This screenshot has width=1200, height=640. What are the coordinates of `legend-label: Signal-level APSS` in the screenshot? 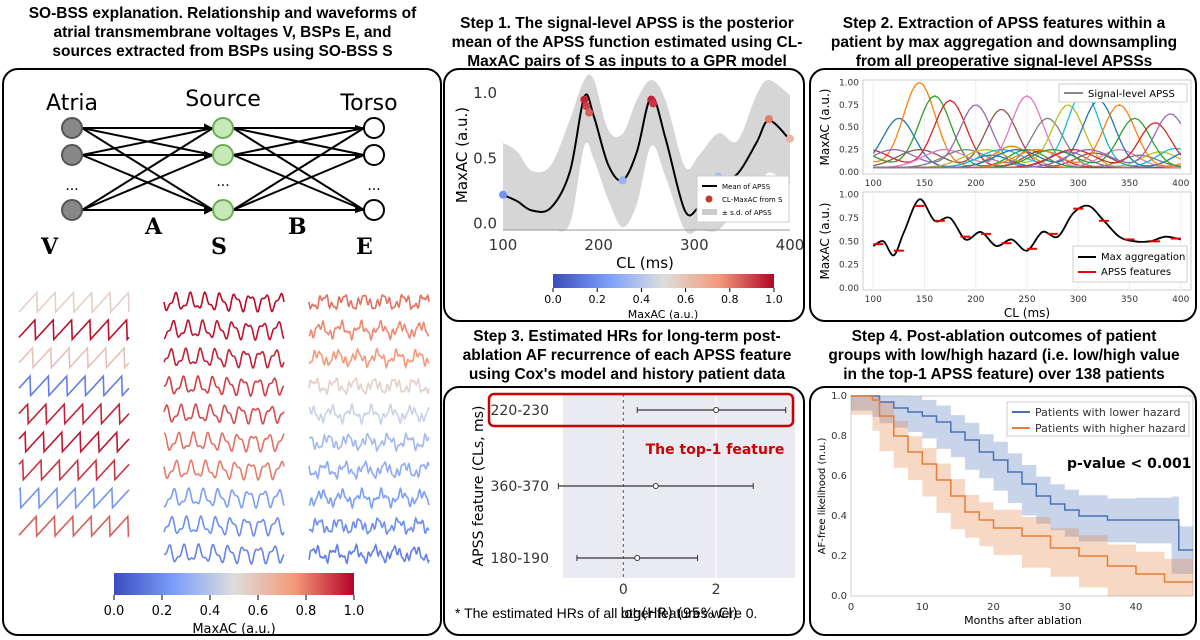 It's located at (1131, 94).